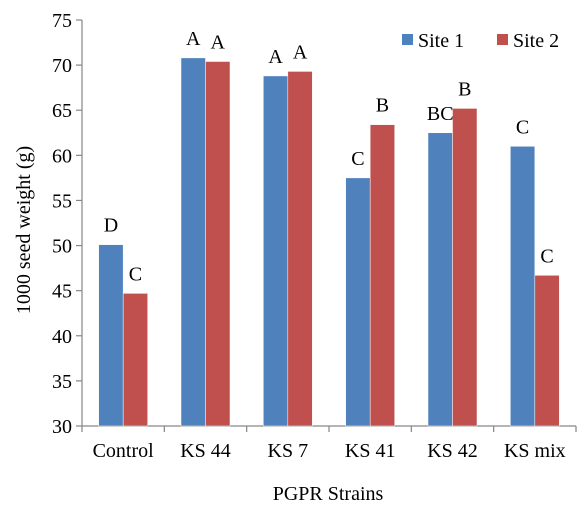  Describe the element at coordinates (441, 41) in the screenshot. I see `legend-label-site-1: Site 1` at that location.